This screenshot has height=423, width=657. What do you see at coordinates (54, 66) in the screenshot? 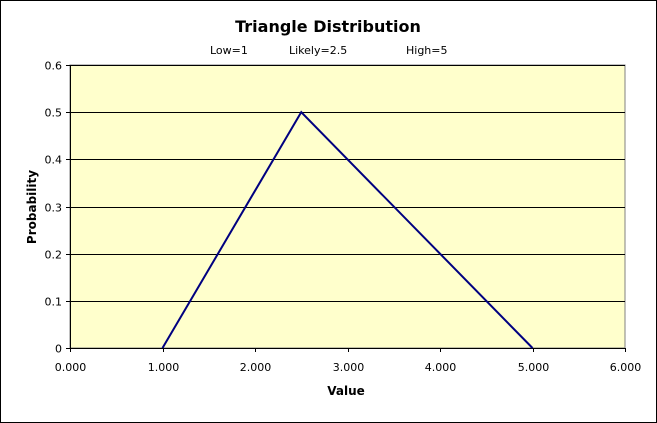
I see `y-tick-label: 0.6` at bounding box center [54, 66].